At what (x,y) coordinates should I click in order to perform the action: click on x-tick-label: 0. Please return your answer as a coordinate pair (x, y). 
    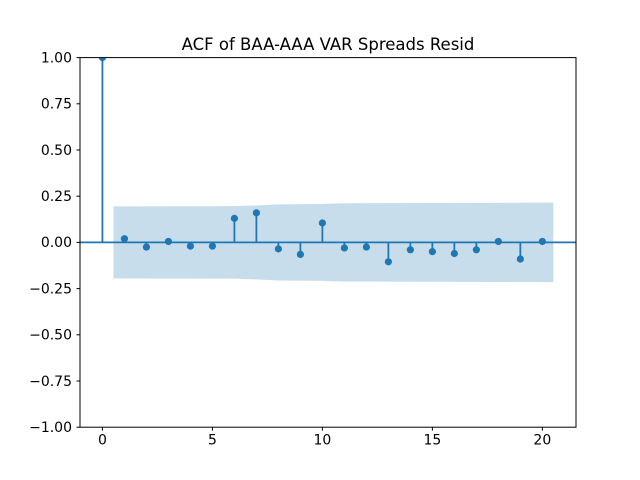
    Looking at the image, I should click on (102, 441).